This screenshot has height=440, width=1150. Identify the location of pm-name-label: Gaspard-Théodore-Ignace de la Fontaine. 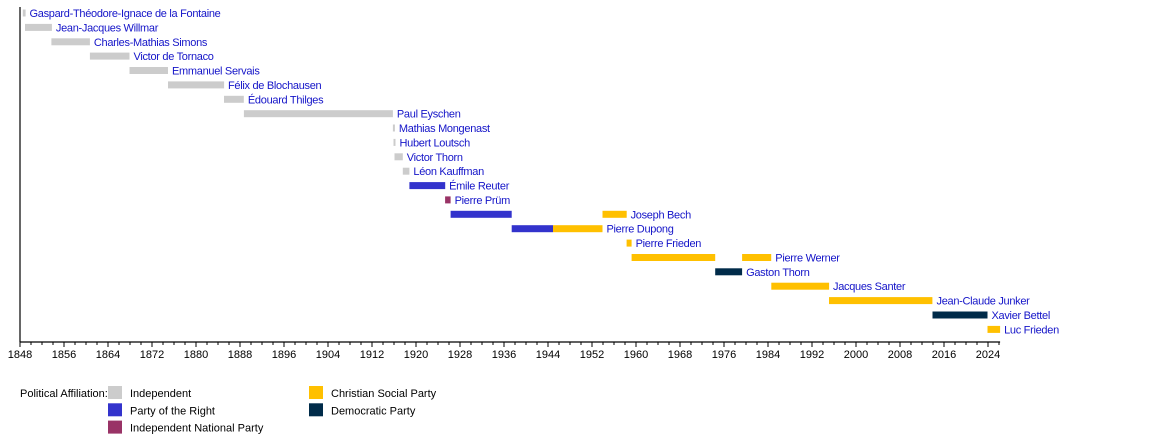
(125, 14).